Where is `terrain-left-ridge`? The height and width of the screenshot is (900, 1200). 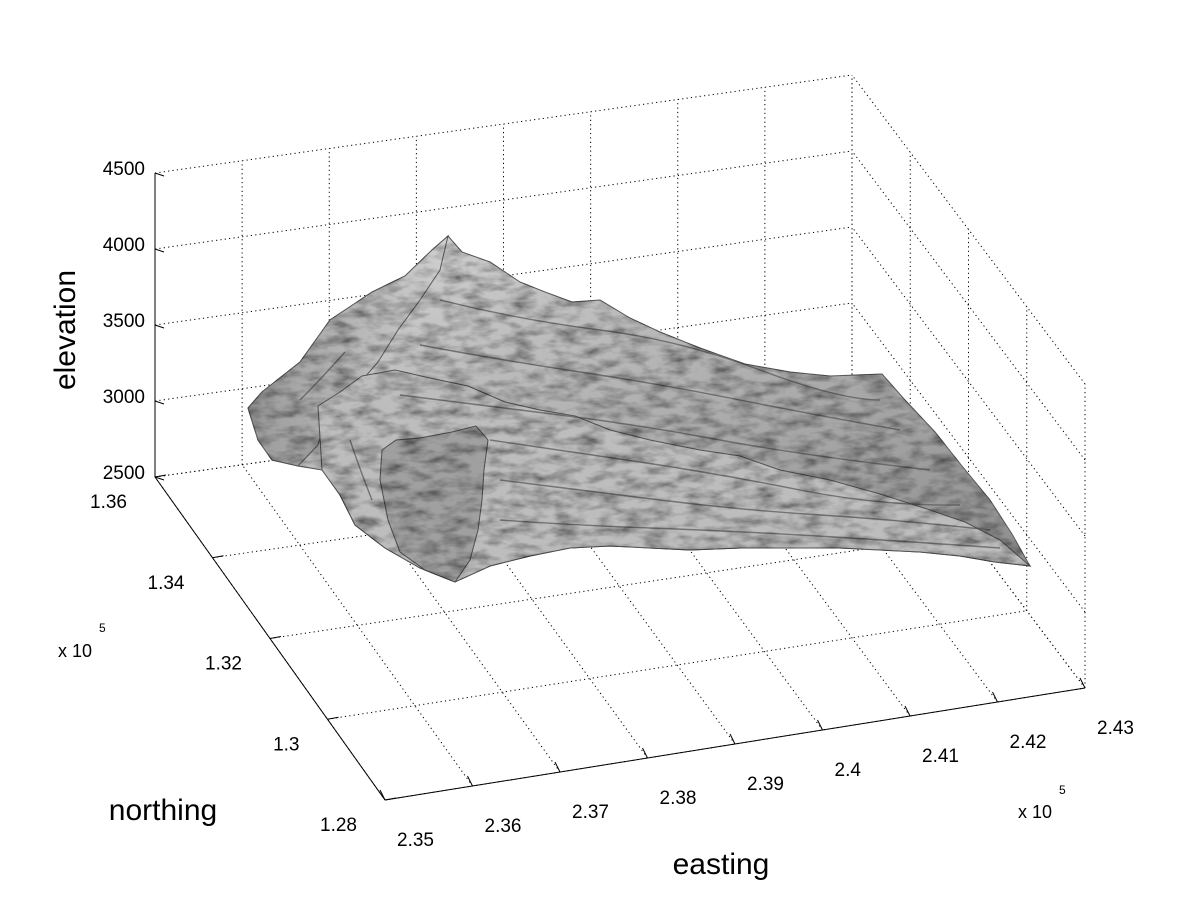
terrain-left-ridge is located at coordinates (348, 350).